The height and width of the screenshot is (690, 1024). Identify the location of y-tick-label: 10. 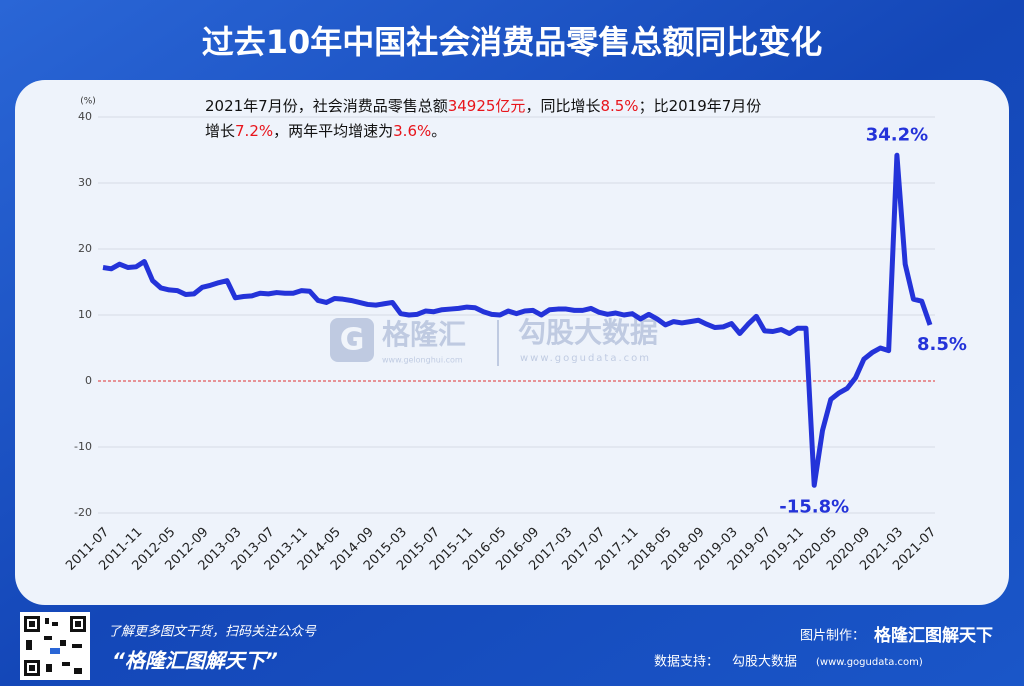
(85, 314).